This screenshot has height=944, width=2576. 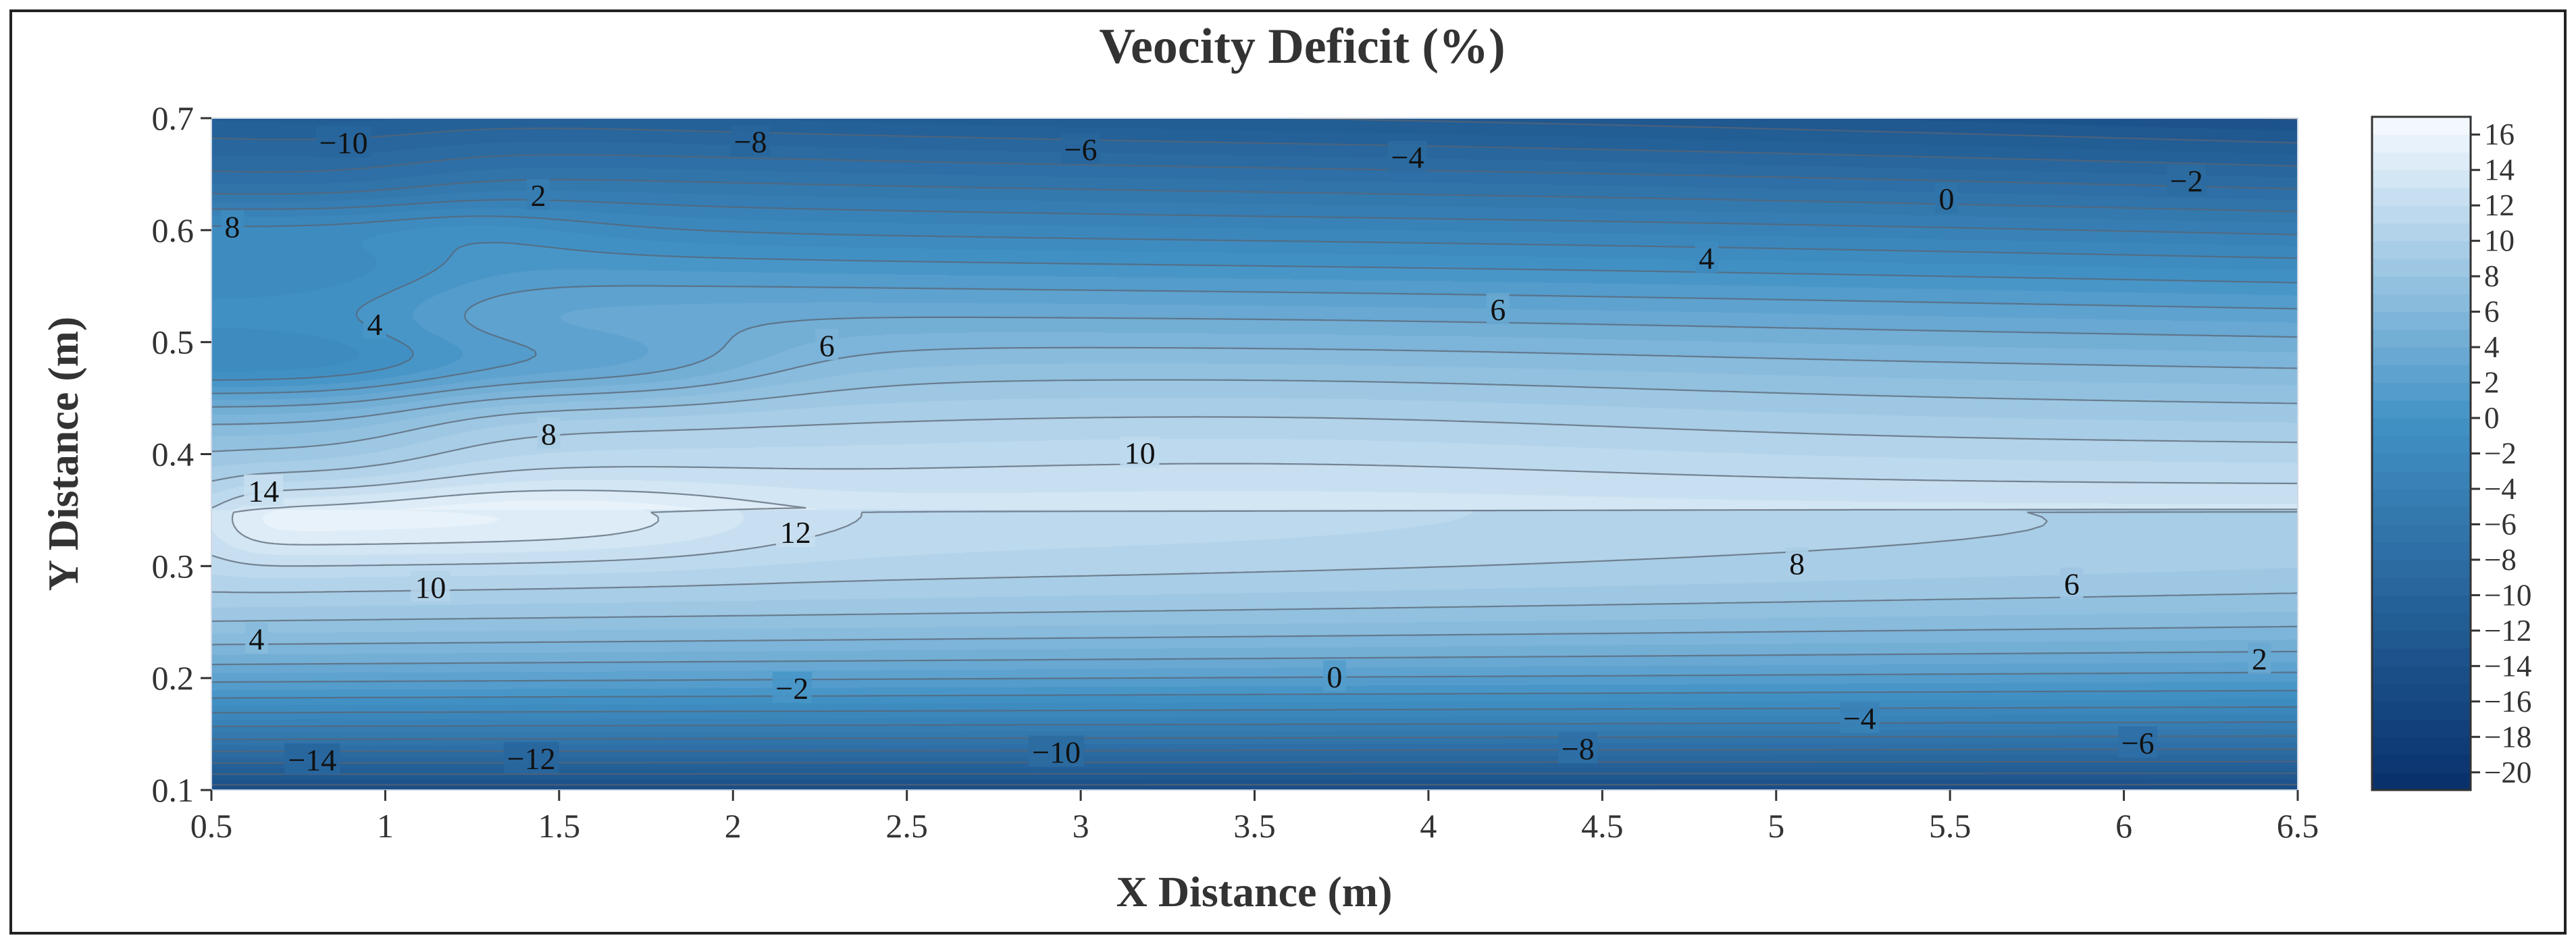 What do you see at coordinates (1950, 826) in the screenshot?
I see `x-tick-label: 5.5` at bounding box center [1950, 826].